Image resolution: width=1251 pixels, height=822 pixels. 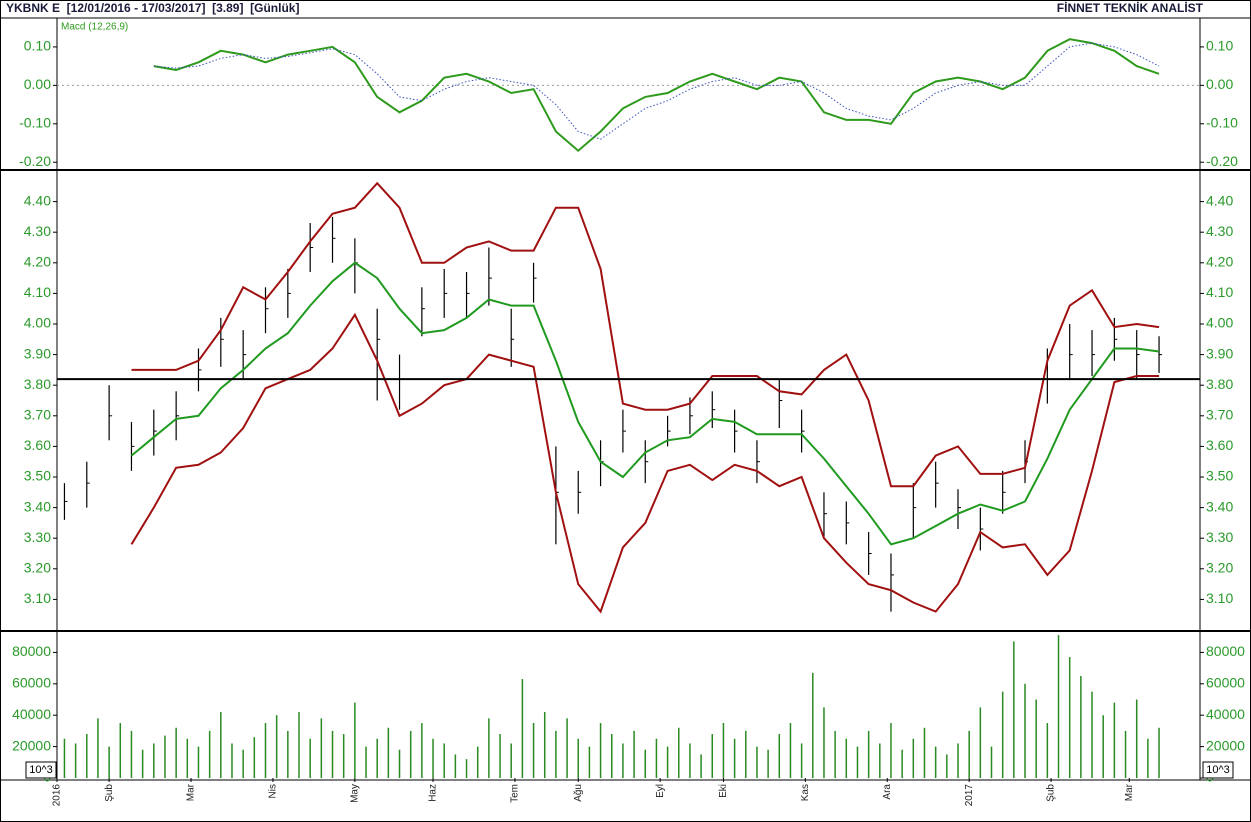 I want to click on x-tick-label: Şub, so click(x=109, y=793).